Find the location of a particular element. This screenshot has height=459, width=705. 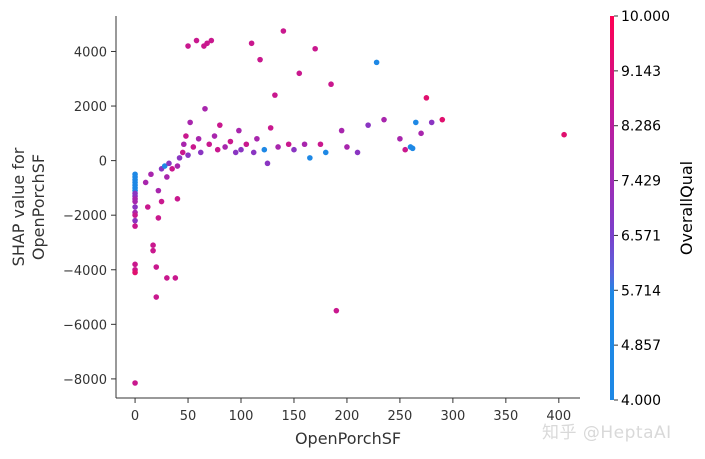

colorbar-tick-label: 7.429 is located at coordinates (641, 182).